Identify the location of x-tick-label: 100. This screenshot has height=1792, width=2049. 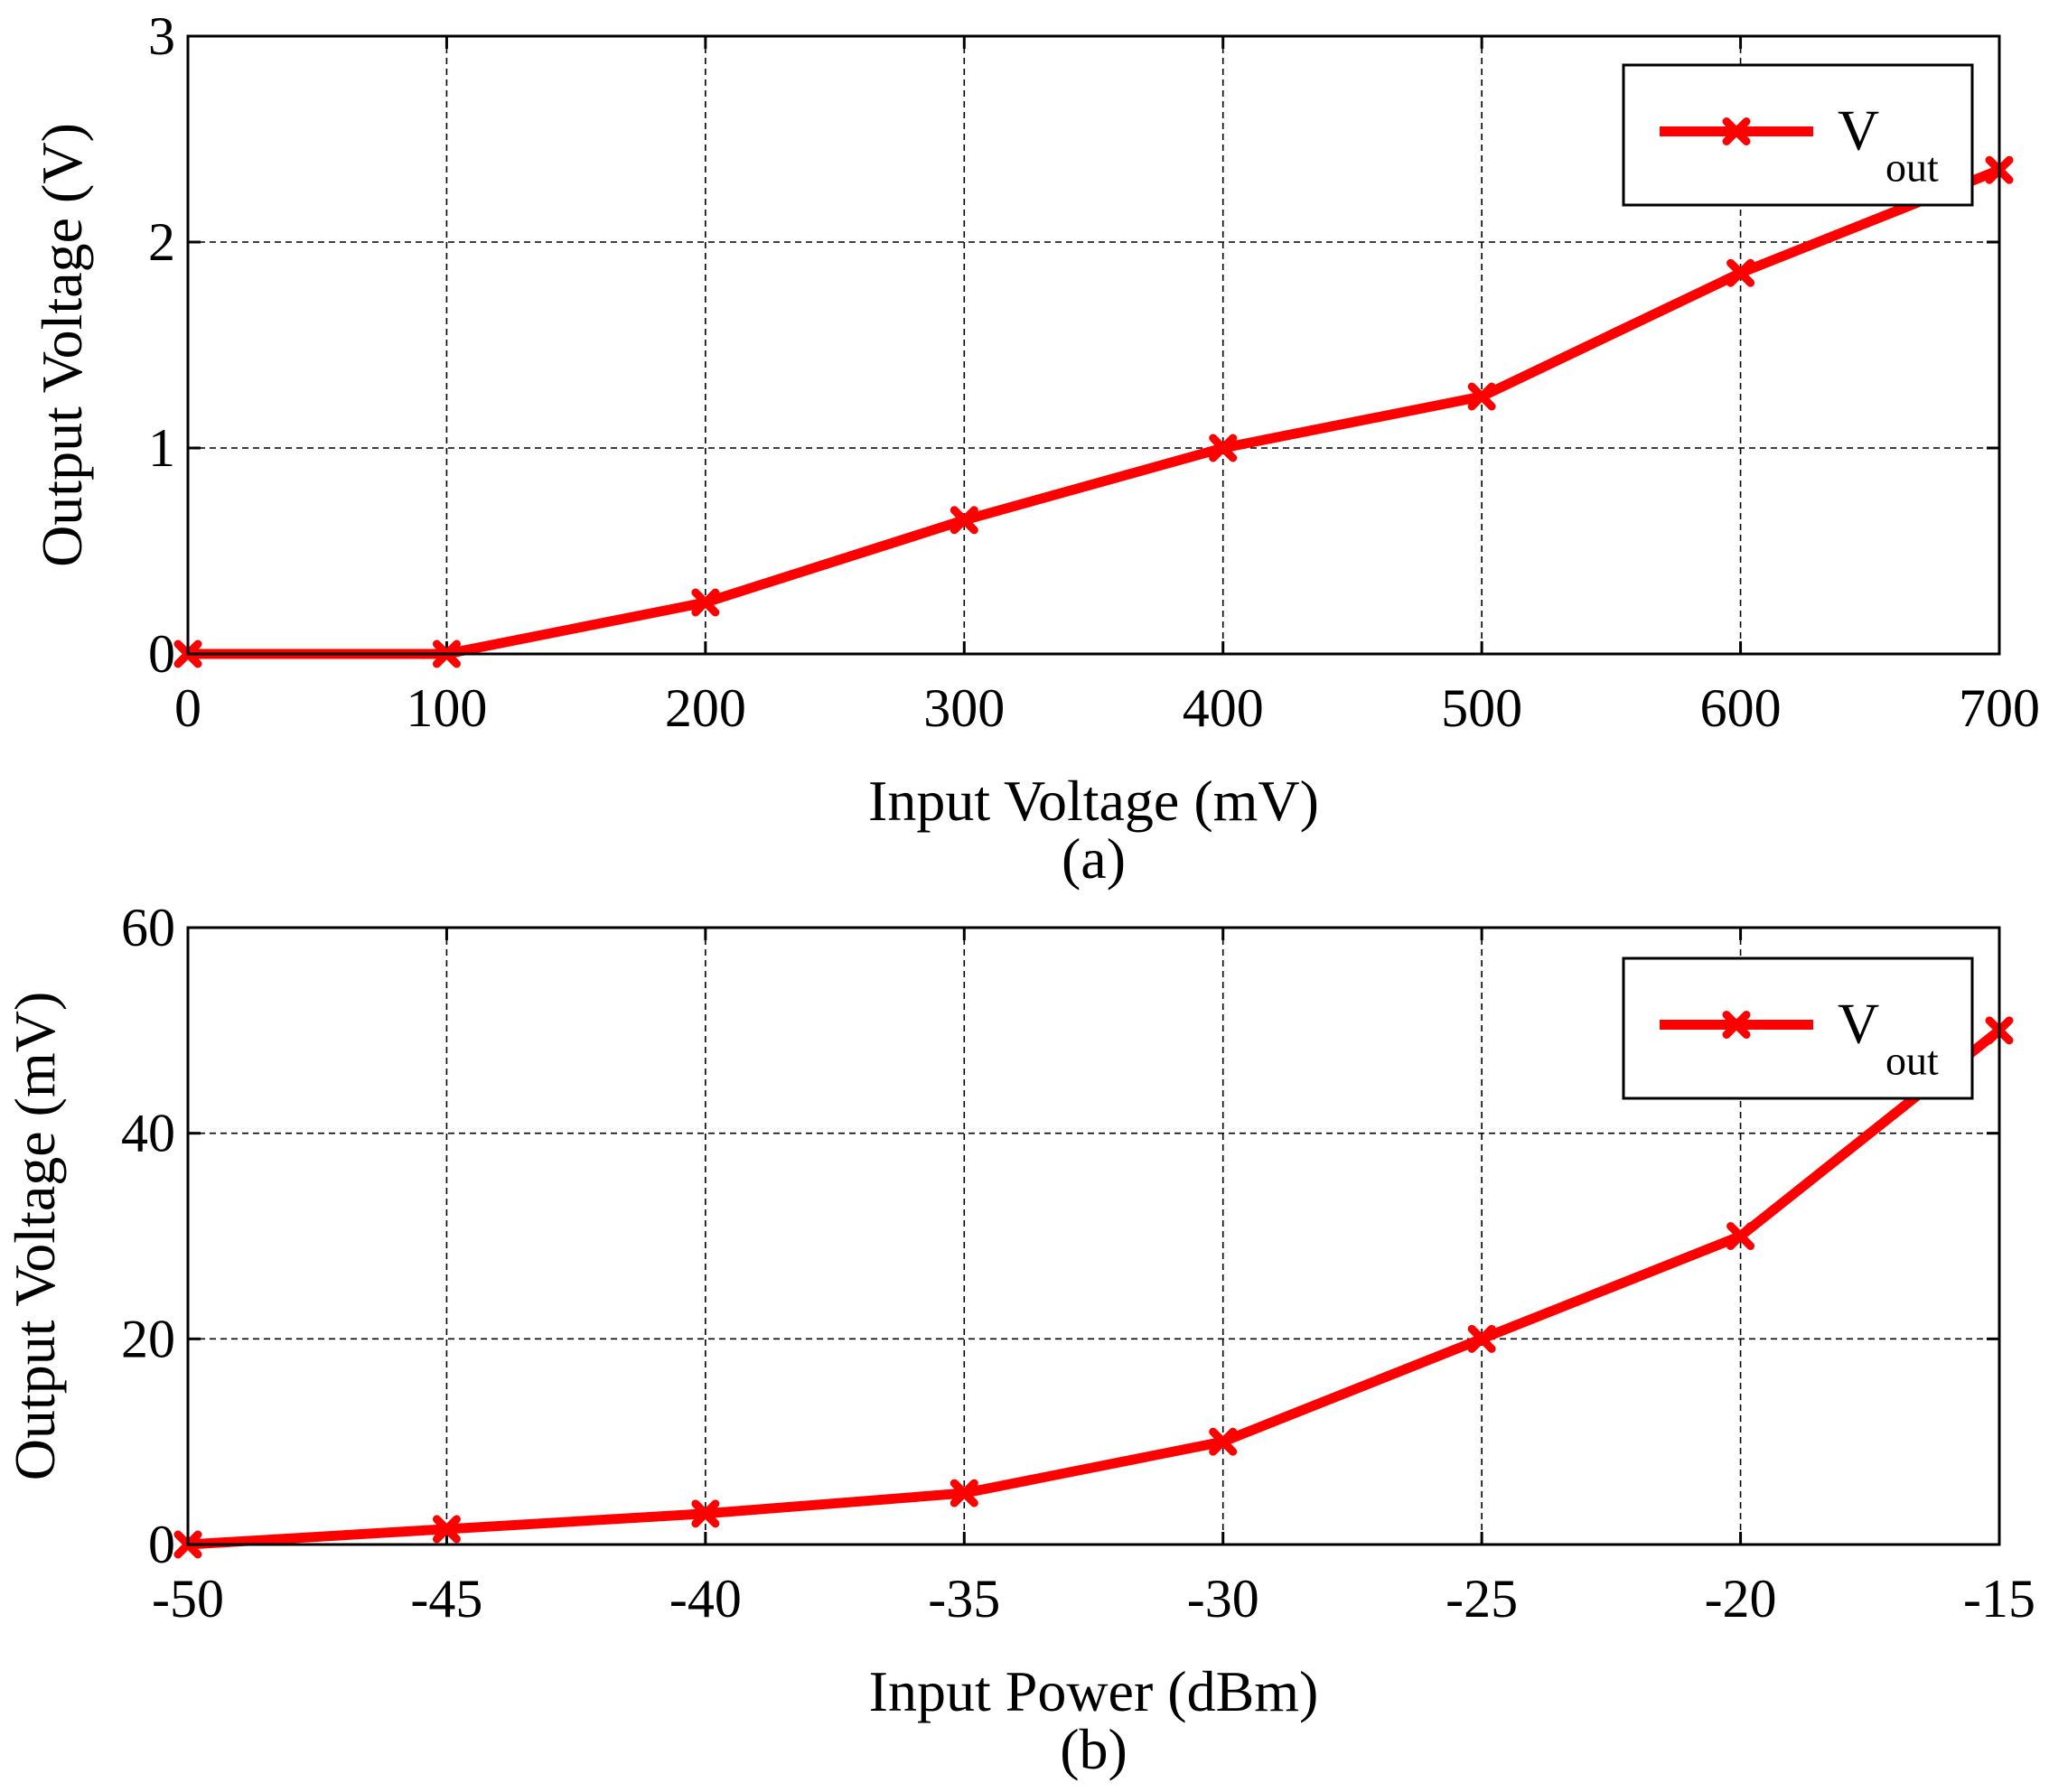
(446, 708).